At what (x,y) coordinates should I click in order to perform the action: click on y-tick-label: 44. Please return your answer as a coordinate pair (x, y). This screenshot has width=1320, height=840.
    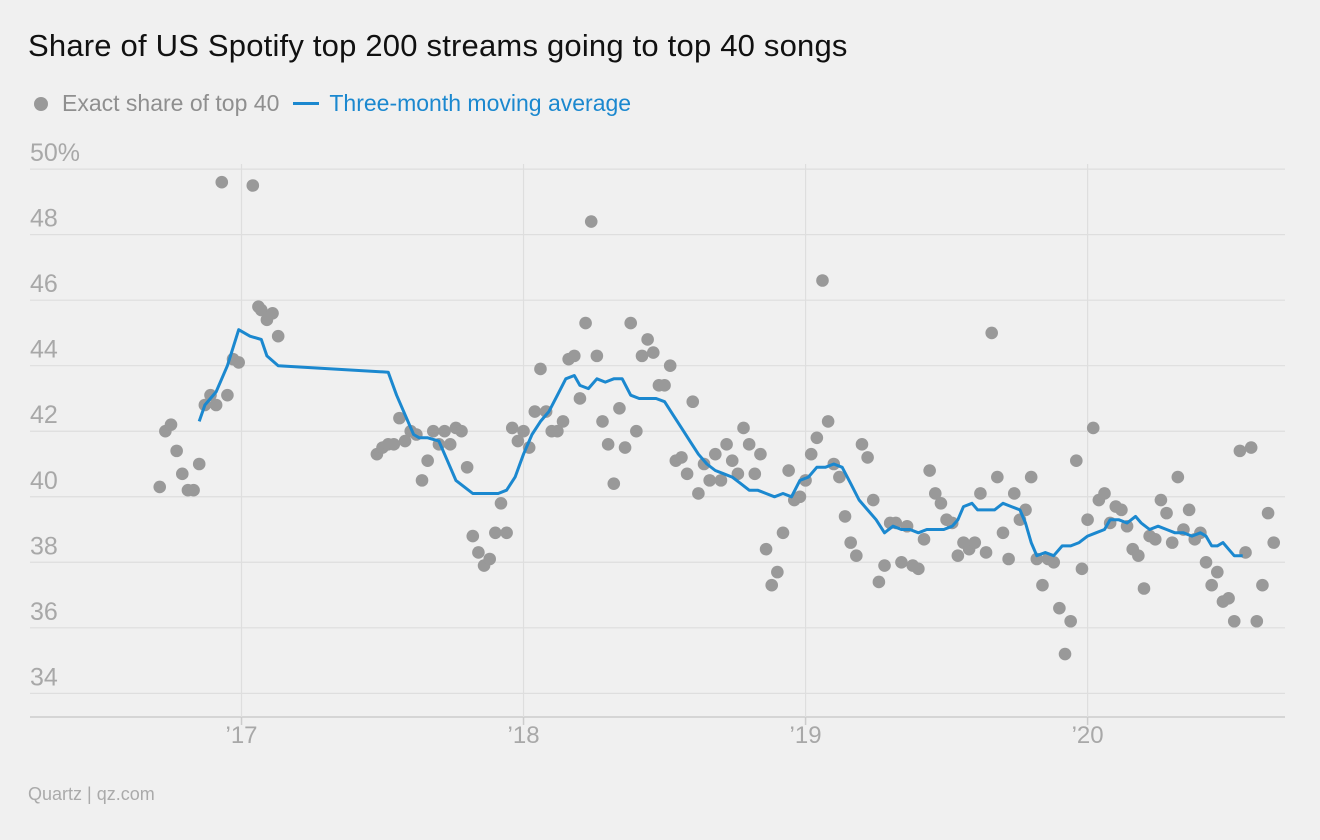
    Looking at the image, I should click on (44, 350).